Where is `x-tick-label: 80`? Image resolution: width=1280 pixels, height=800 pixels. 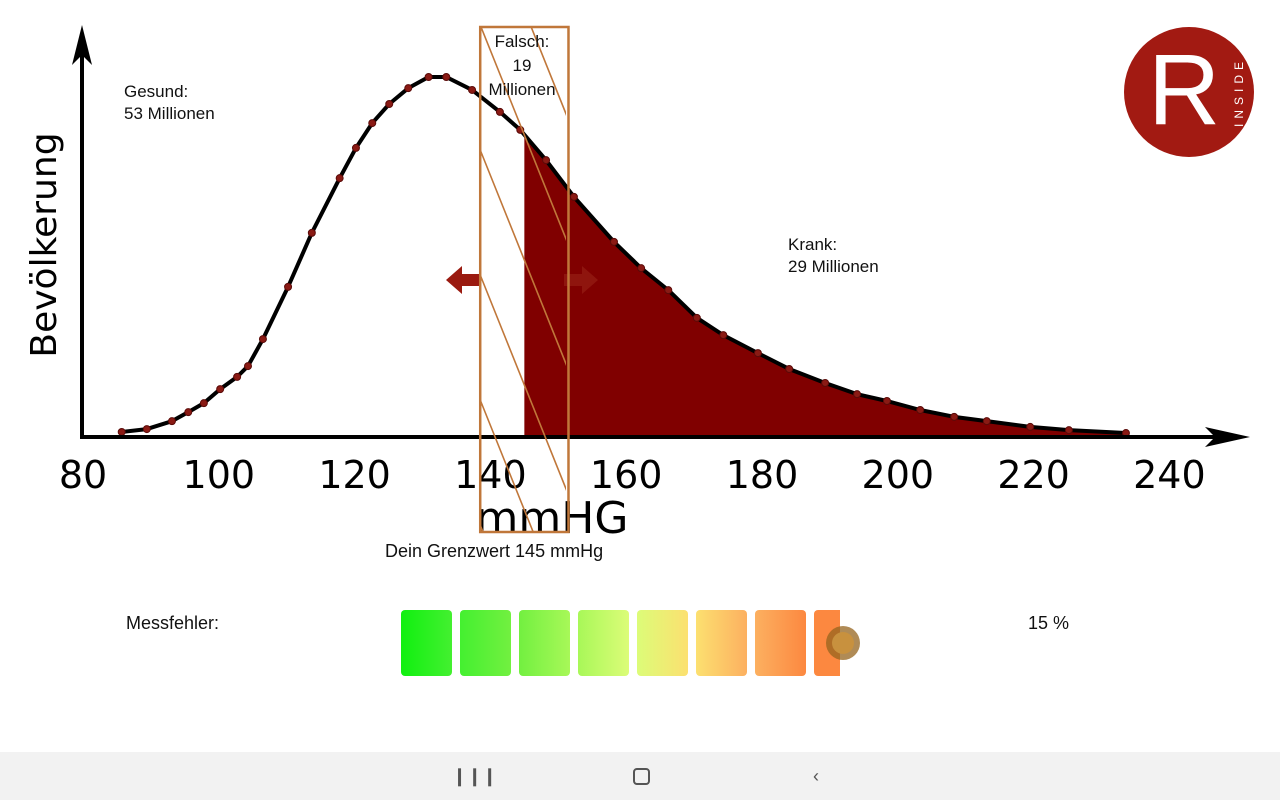
x-tick-label: 80 is located at coordinates (83, 475).